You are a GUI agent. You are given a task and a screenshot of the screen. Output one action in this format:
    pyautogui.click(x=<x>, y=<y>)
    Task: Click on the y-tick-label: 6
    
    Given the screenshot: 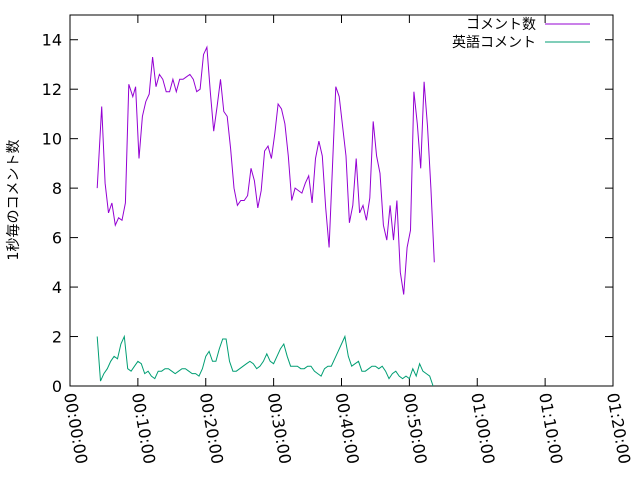 What is the action you would take?
    pyautogui.click(x=57, y=238)
    